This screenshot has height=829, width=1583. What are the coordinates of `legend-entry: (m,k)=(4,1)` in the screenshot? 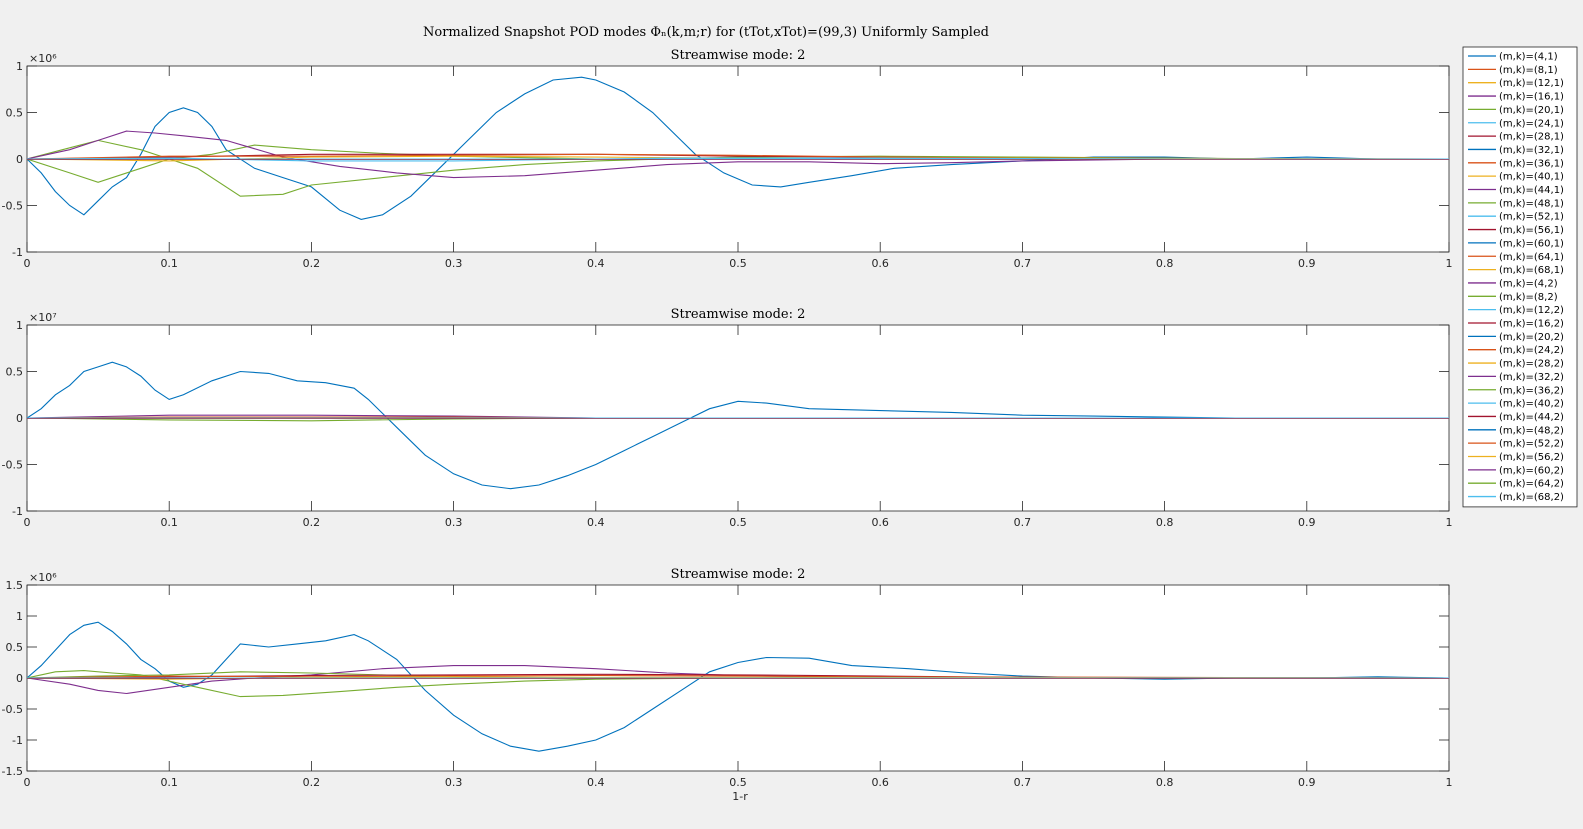 It's located at (1528, 57).